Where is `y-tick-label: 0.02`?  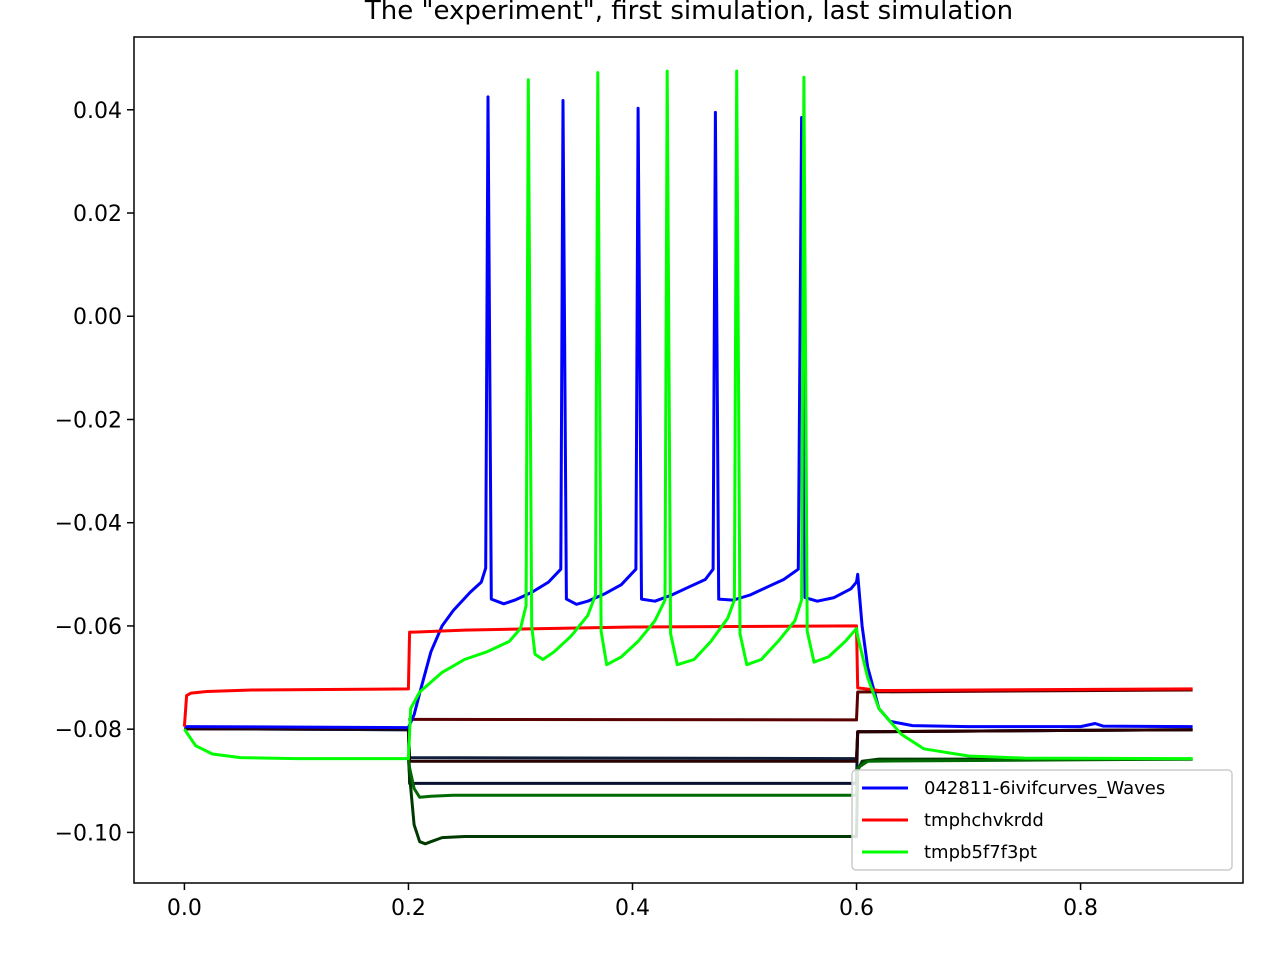 y-tick-label: 0.02 is located at coordinates (97, 214).